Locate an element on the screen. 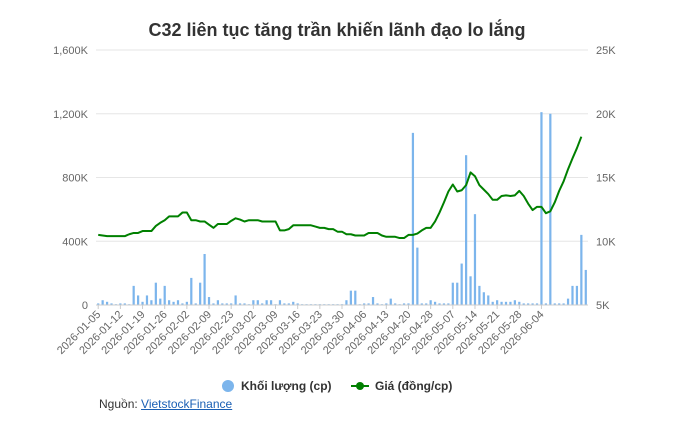  left-tick-label: 400K is located at coordinates (75, 242).